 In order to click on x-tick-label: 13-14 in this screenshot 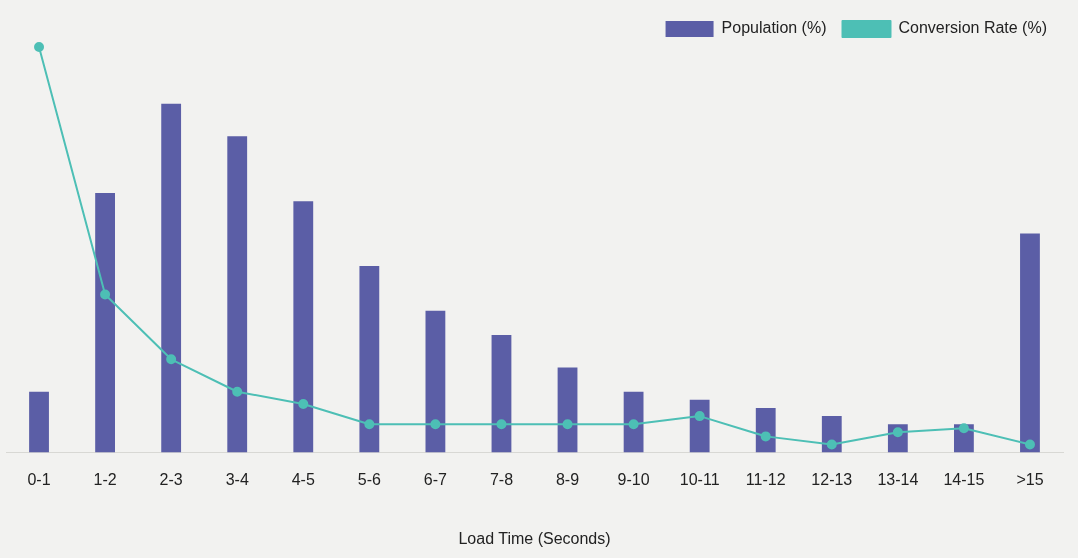, I will do `click(898, 479)`.